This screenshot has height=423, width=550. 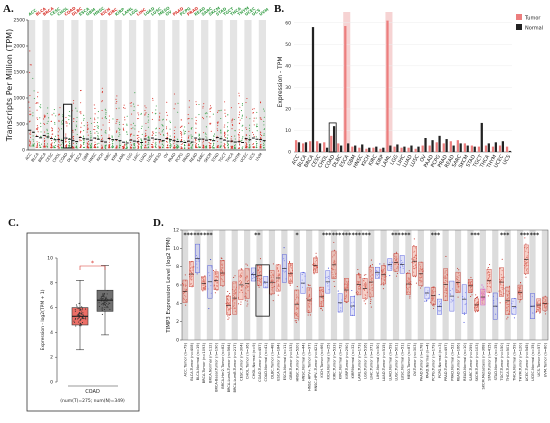 I want to click on y-tick-label: 10, so click(x=50, y=259).